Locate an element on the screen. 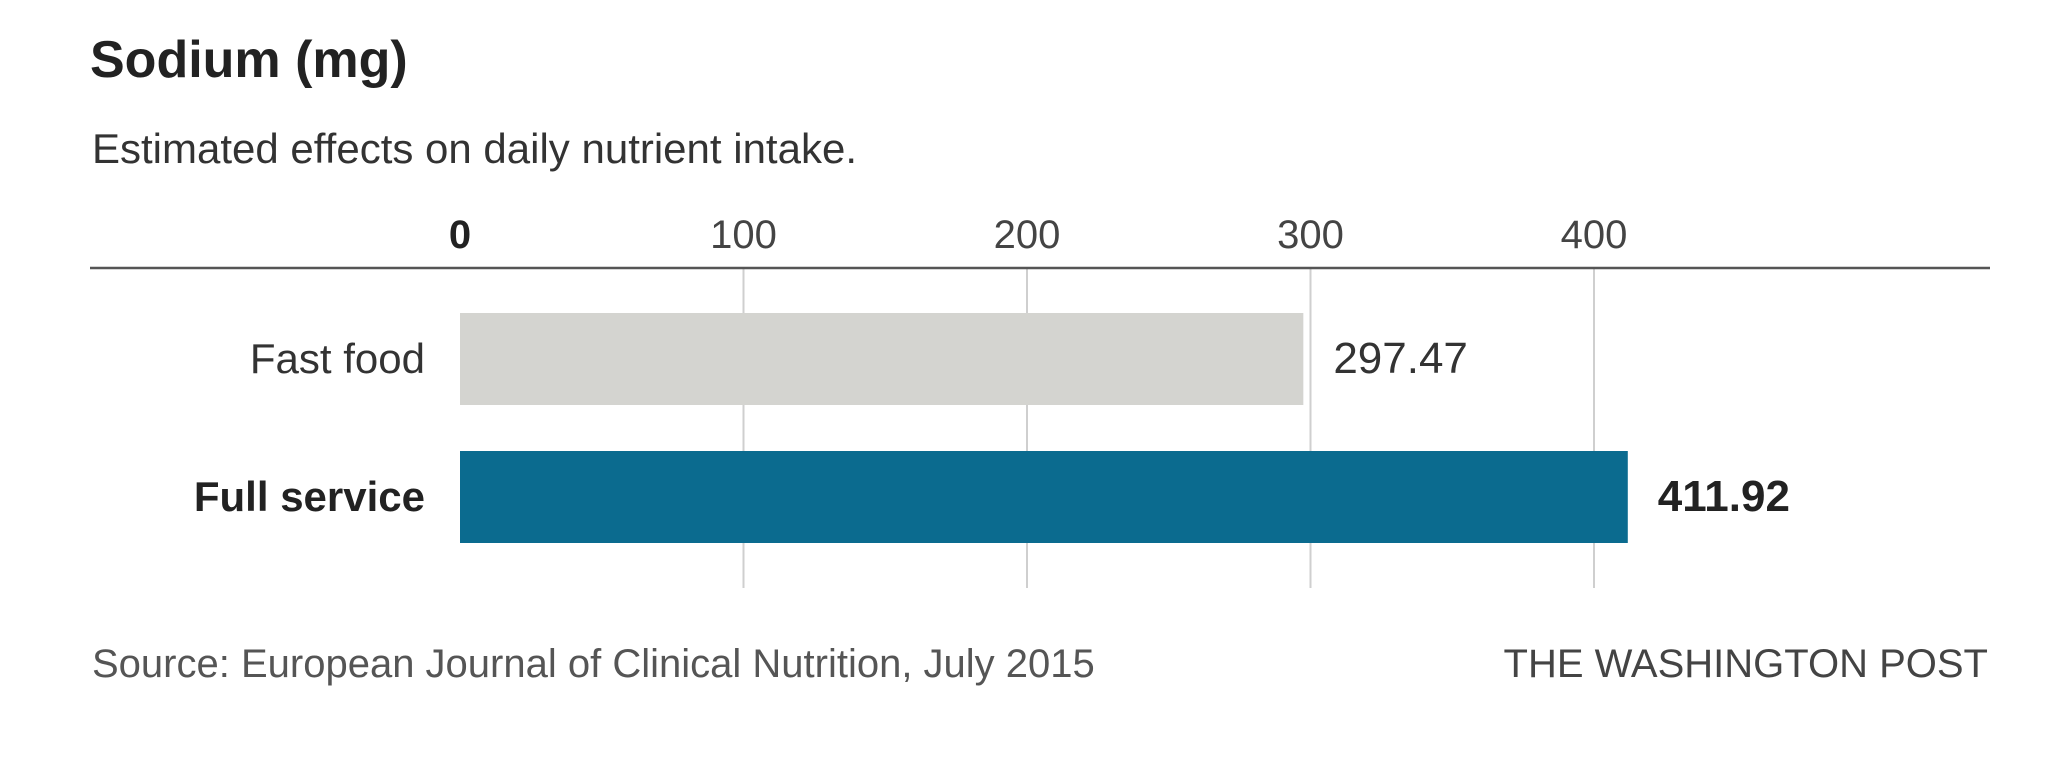  bar-fast-food is located at coordinates (882, 359).